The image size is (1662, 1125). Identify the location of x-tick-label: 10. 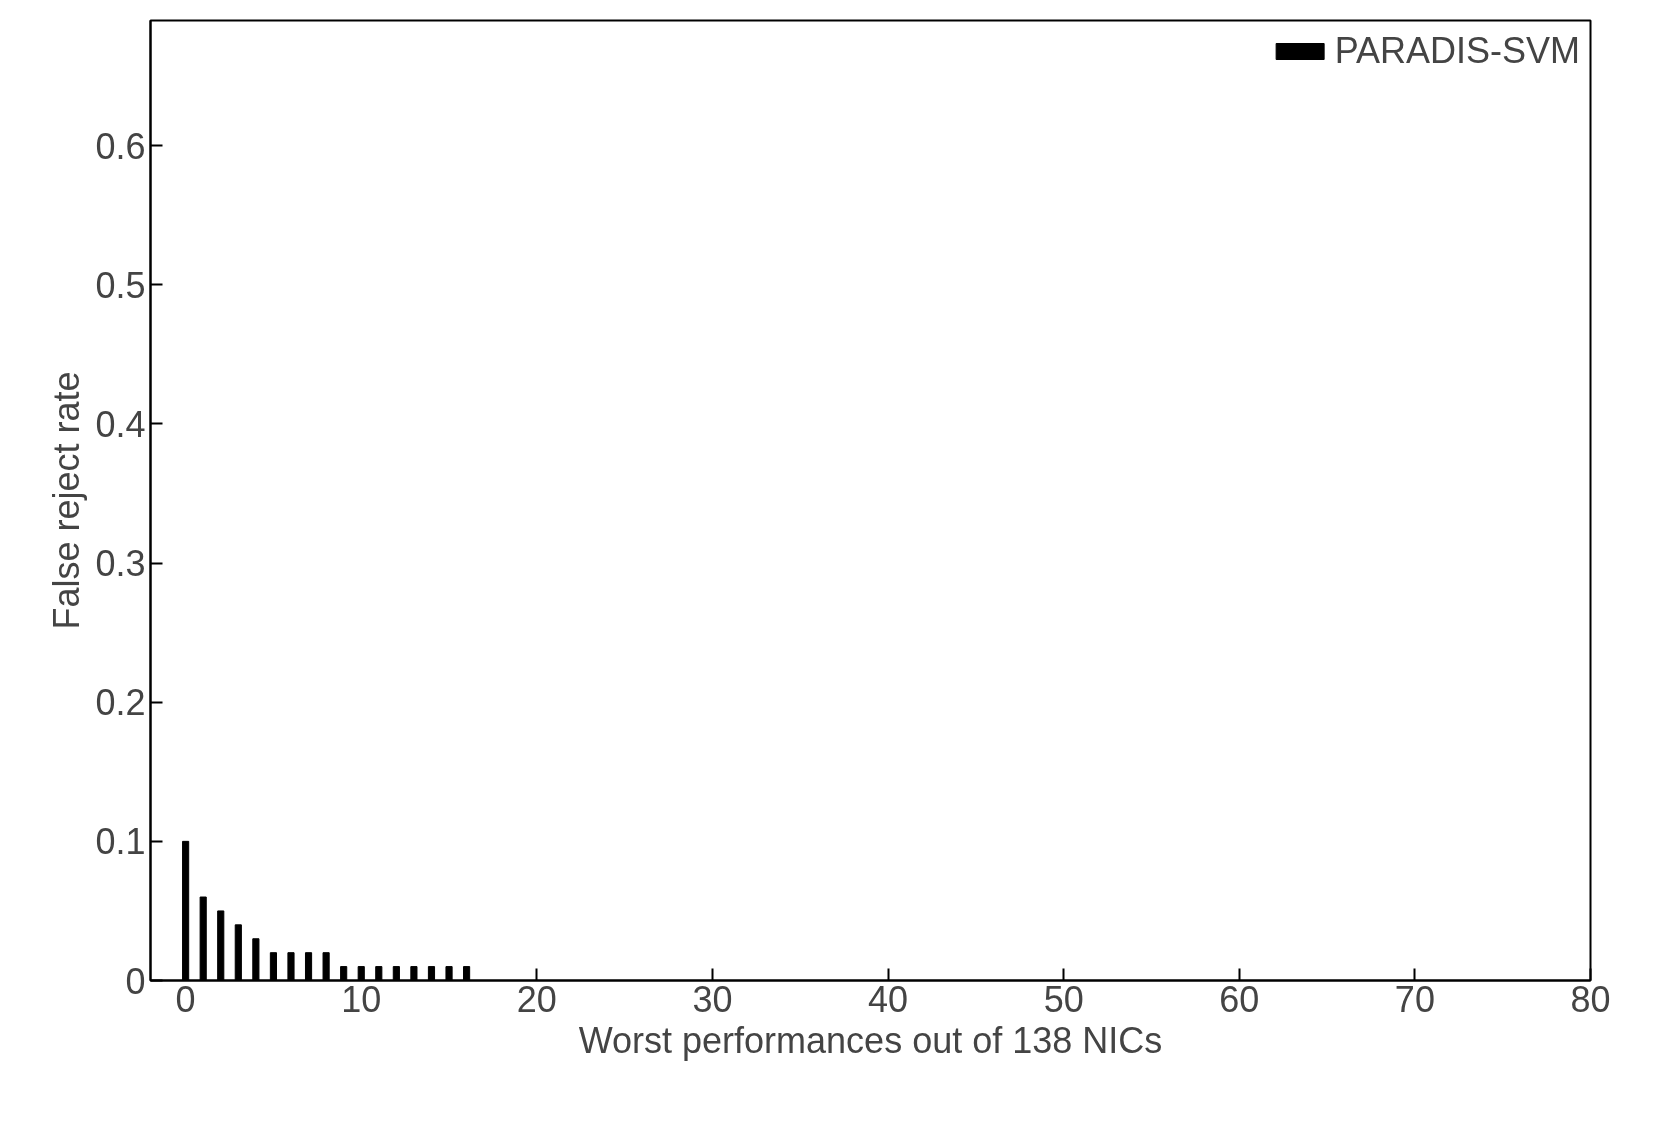
(361, 999).